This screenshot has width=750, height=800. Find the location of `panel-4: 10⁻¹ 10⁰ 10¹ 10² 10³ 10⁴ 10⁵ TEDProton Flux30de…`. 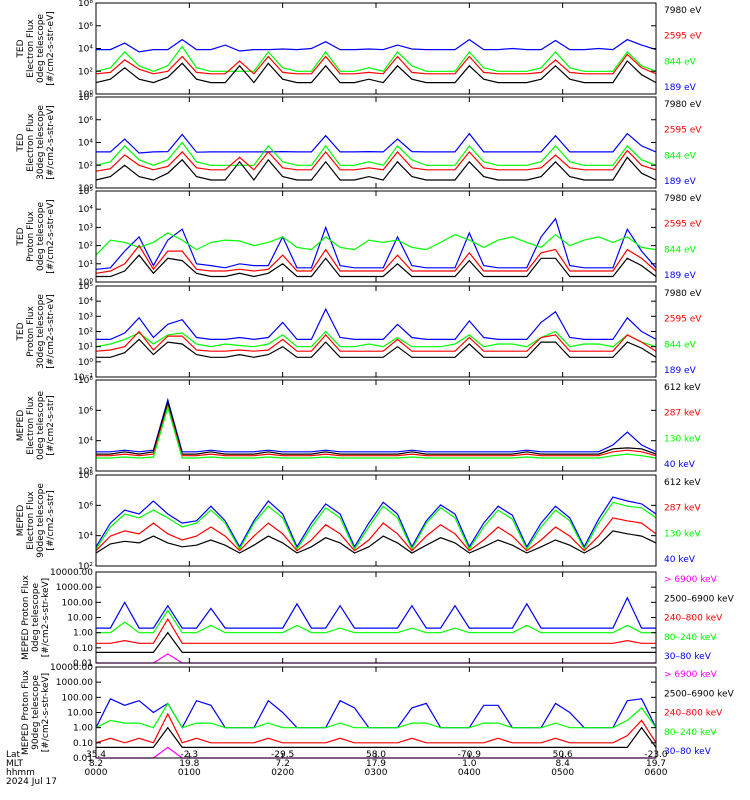

panel-4: 10⁻¹ 10⁰ 10¹ 10² 10³ 10⁴ 10⁵ TEDProton Flux30de… is located at coordinates (359, 332).